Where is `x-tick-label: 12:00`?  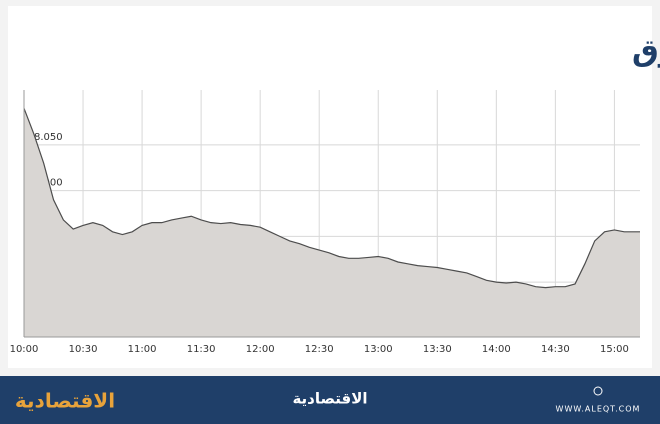
x-tick-label: 12:00 is located at coordinates (260, 349).